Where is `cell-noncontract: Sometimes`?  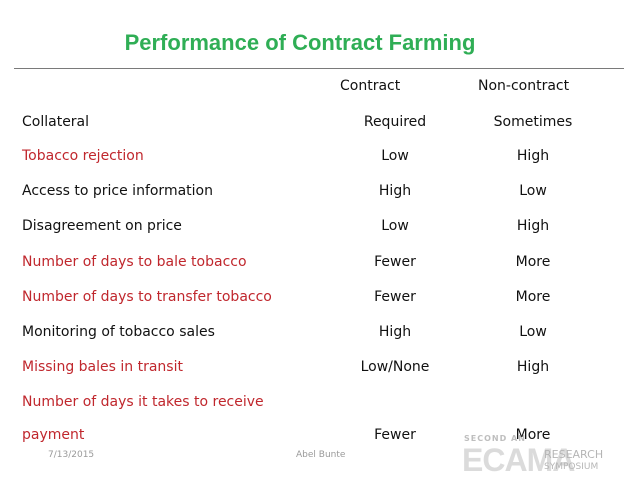 cell-noncontract: Sometimes is located at coordinates (533, 122).